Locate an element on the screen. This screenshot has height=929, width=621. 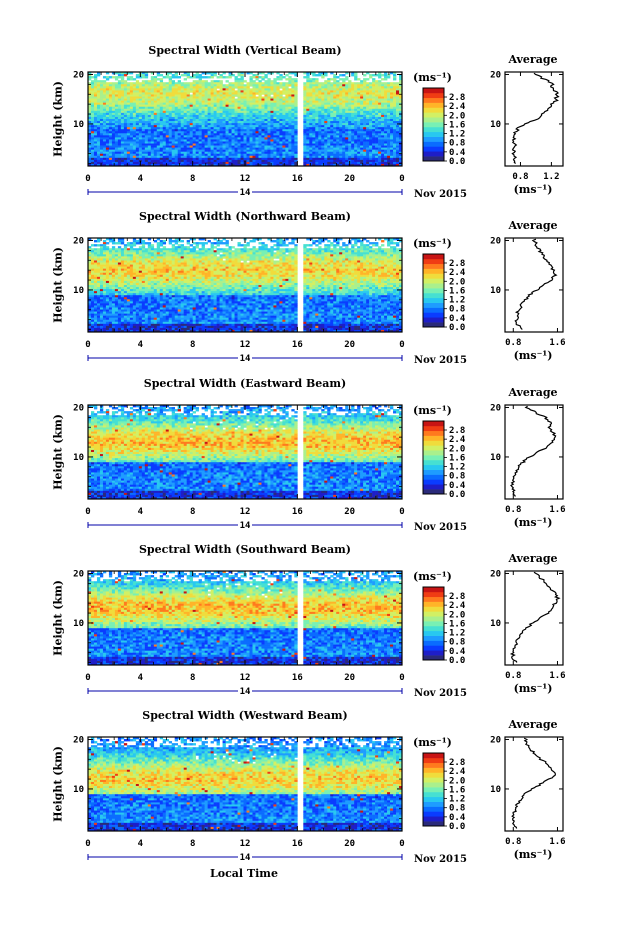
average-title: Average is located at coordinates (532, 59).